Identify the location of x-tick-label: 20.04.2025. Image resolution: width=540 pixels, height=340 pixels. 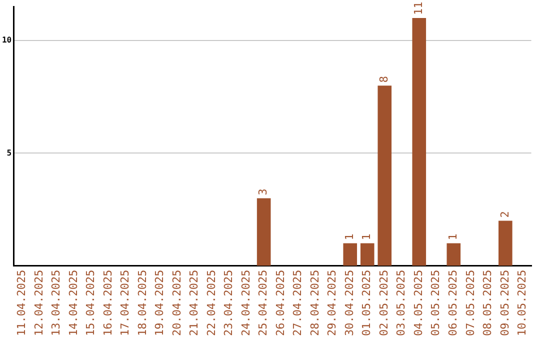
(177, 303).